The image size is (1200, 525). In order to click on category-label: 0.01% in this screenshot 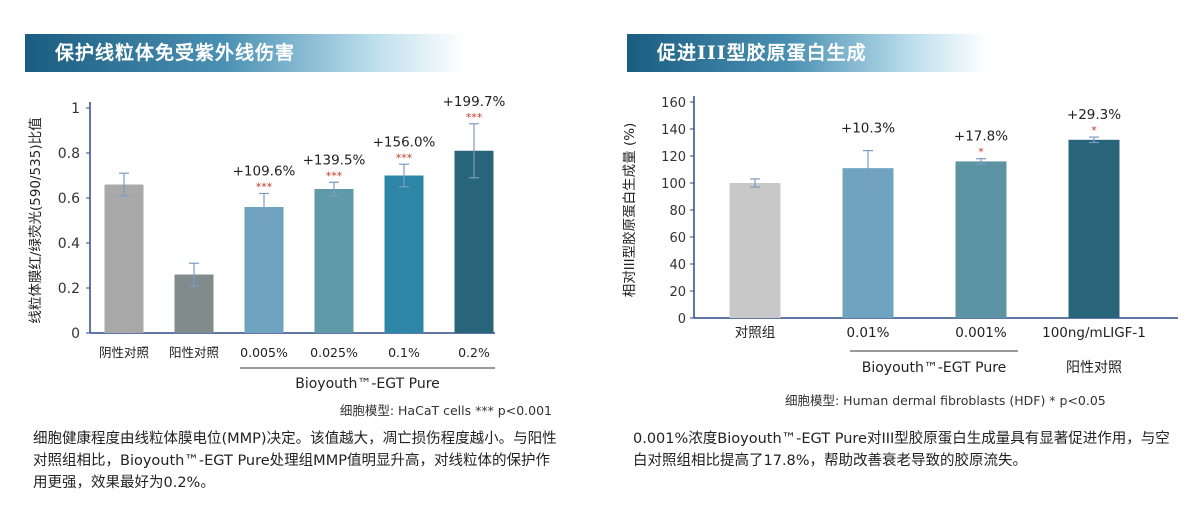, I will do `click(868, 333)`.